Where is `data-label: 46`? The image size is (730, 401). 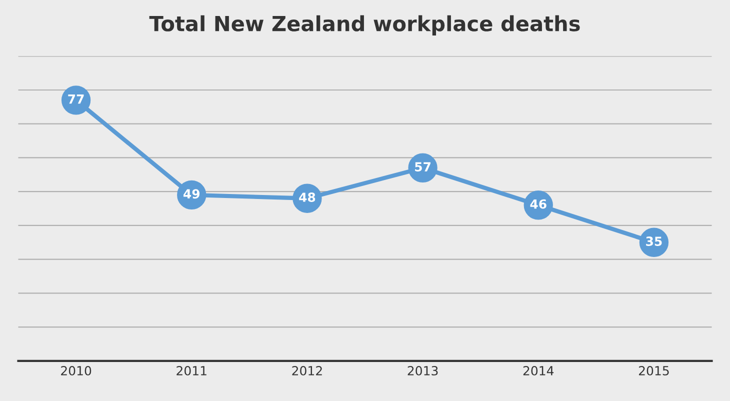 data-label: 46 is located at coordinates (538, 204).